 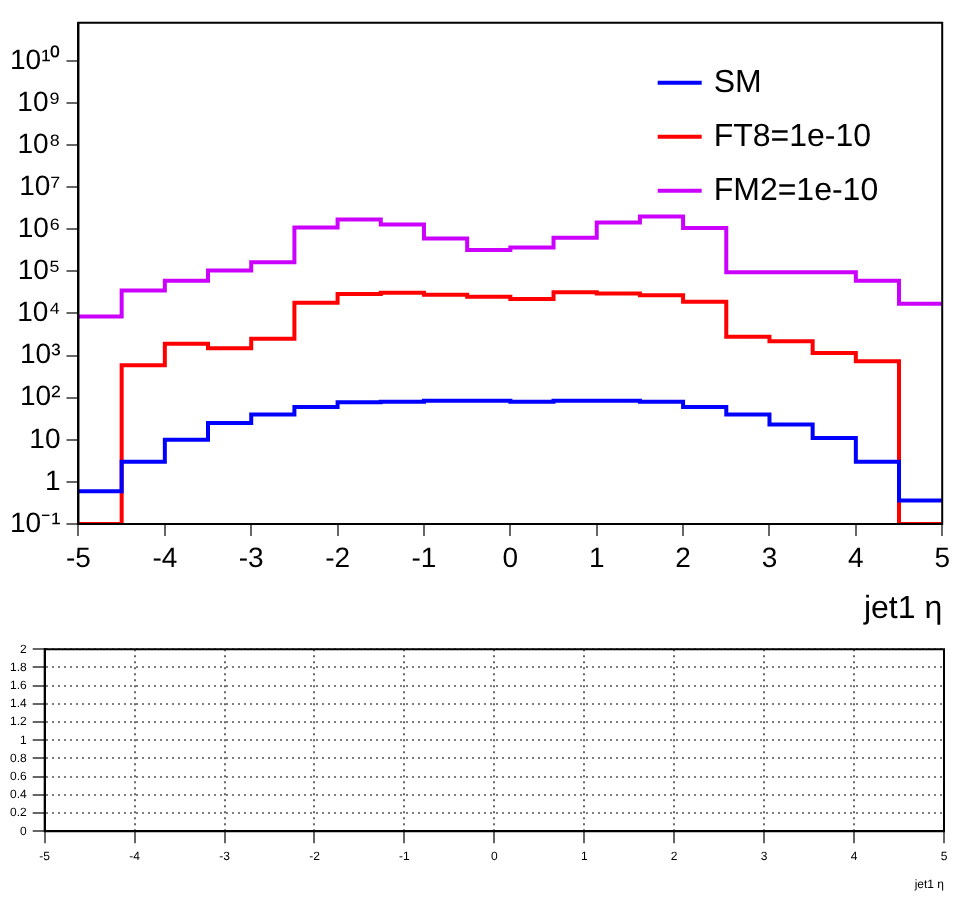 What do you see at coordinates (792, 136) in the screenshot?
I see `legend-label: FT8=1e-10` at bounding box center [792, 136].